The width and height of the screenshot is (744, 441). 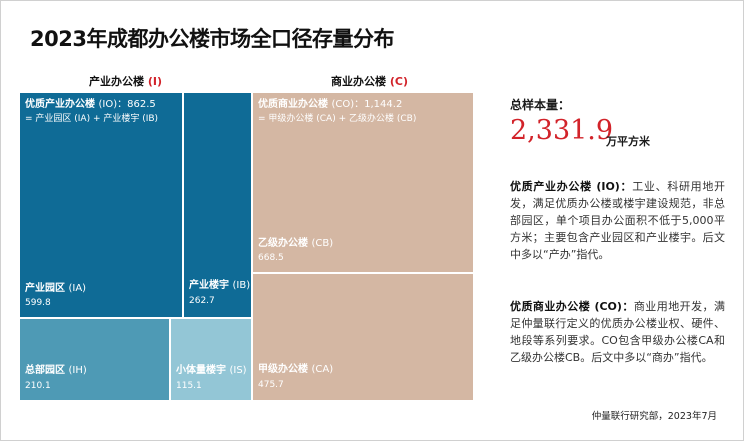 What do you see at coordinates (118, 81) in the screenshot?
I see `industrial-group-label: 产业办公楼` at bounding box center [118, 81].